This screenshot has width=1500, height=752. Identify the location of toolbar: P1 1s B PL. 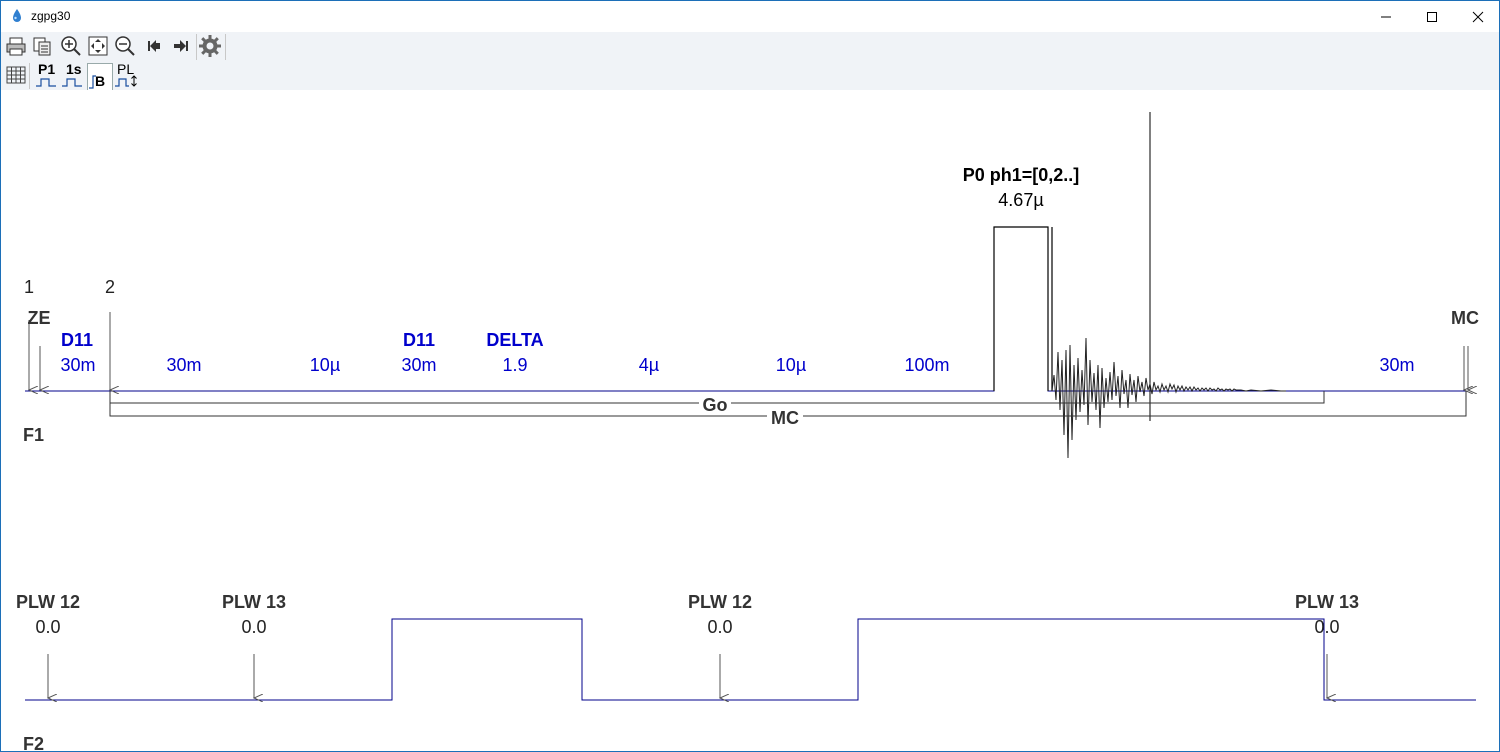
(750, 61).